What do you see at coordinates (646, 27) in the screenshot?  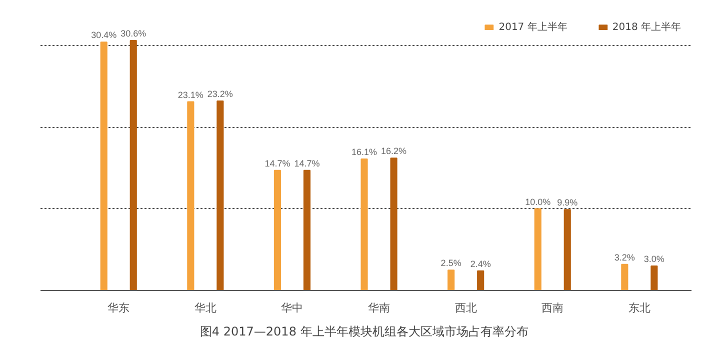 I see `legend-label: 2018 年上半年` at bounding box center [646, 27].